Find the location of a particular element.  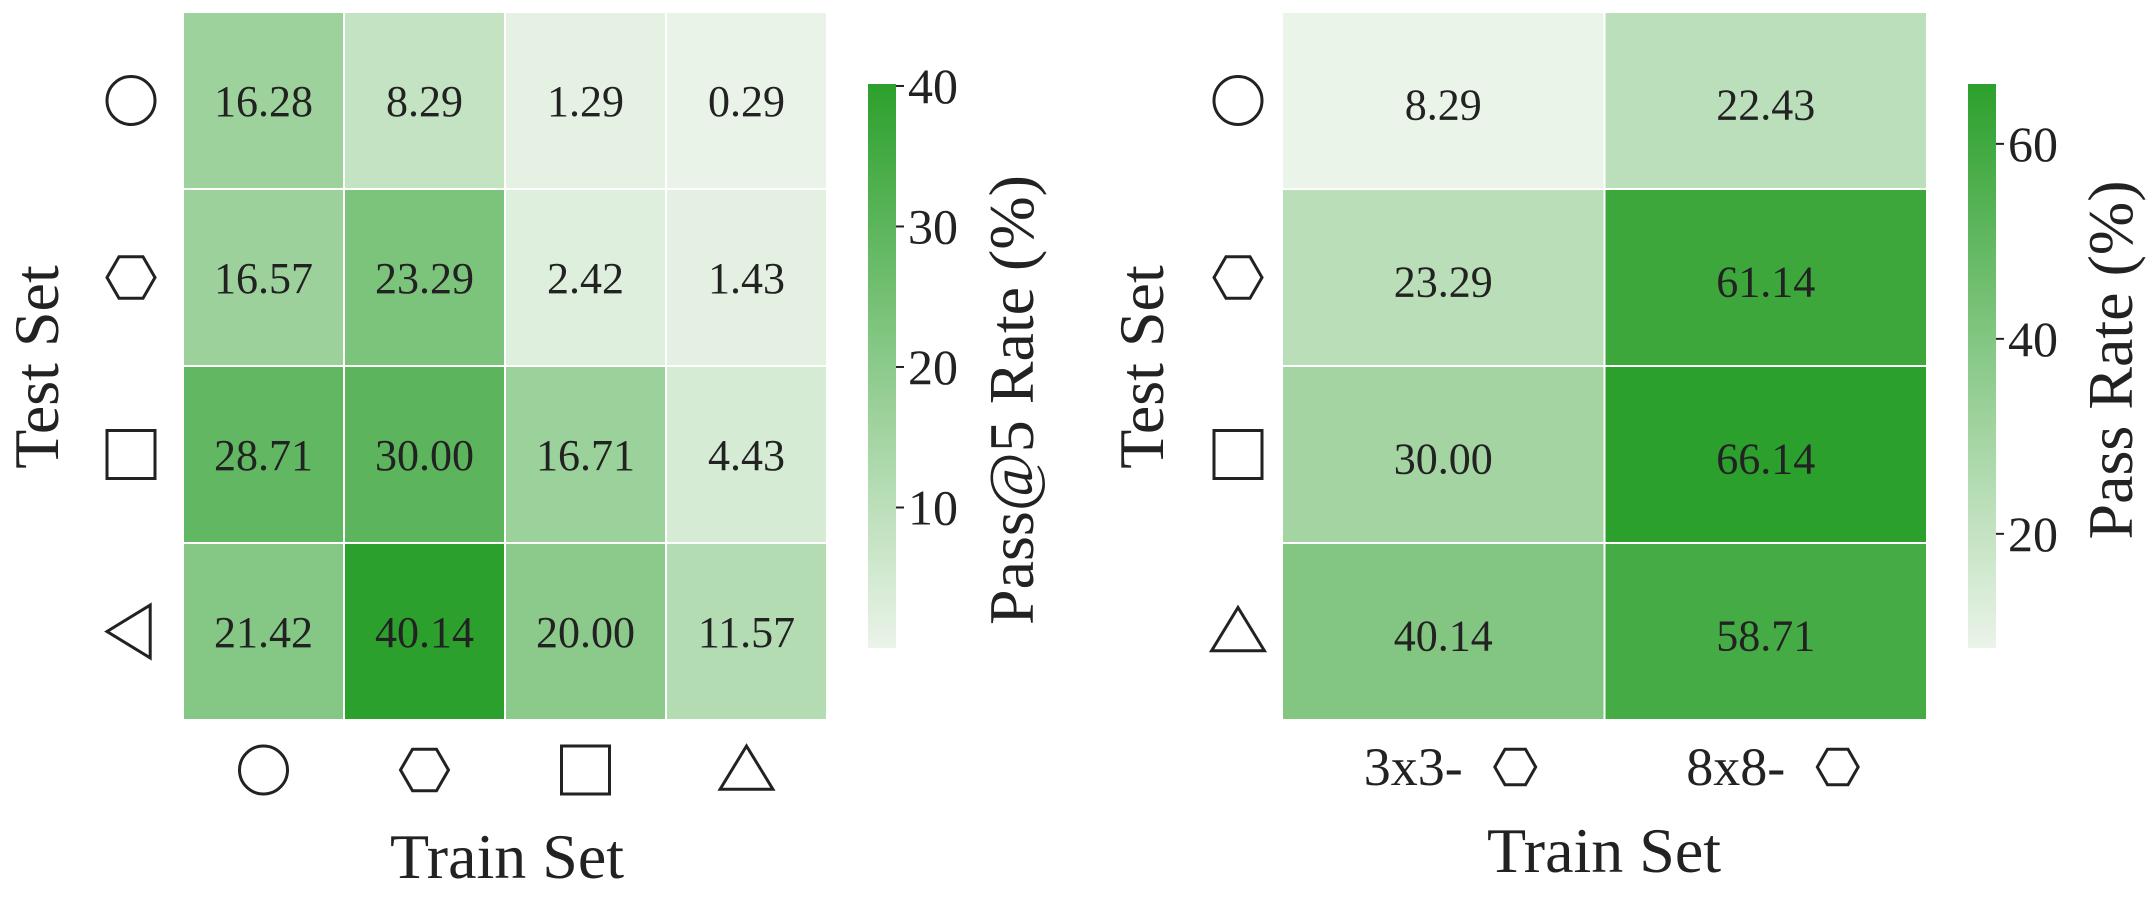

cell-value-label: 2.42 is located at coordinates (585, 278).